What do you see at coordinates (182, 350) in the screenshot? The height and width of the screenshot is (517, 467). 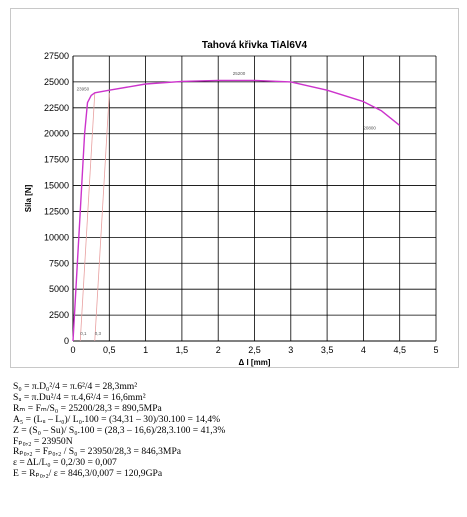 I see `x-tick-label: 1,5` at bounding box center [182, 350].